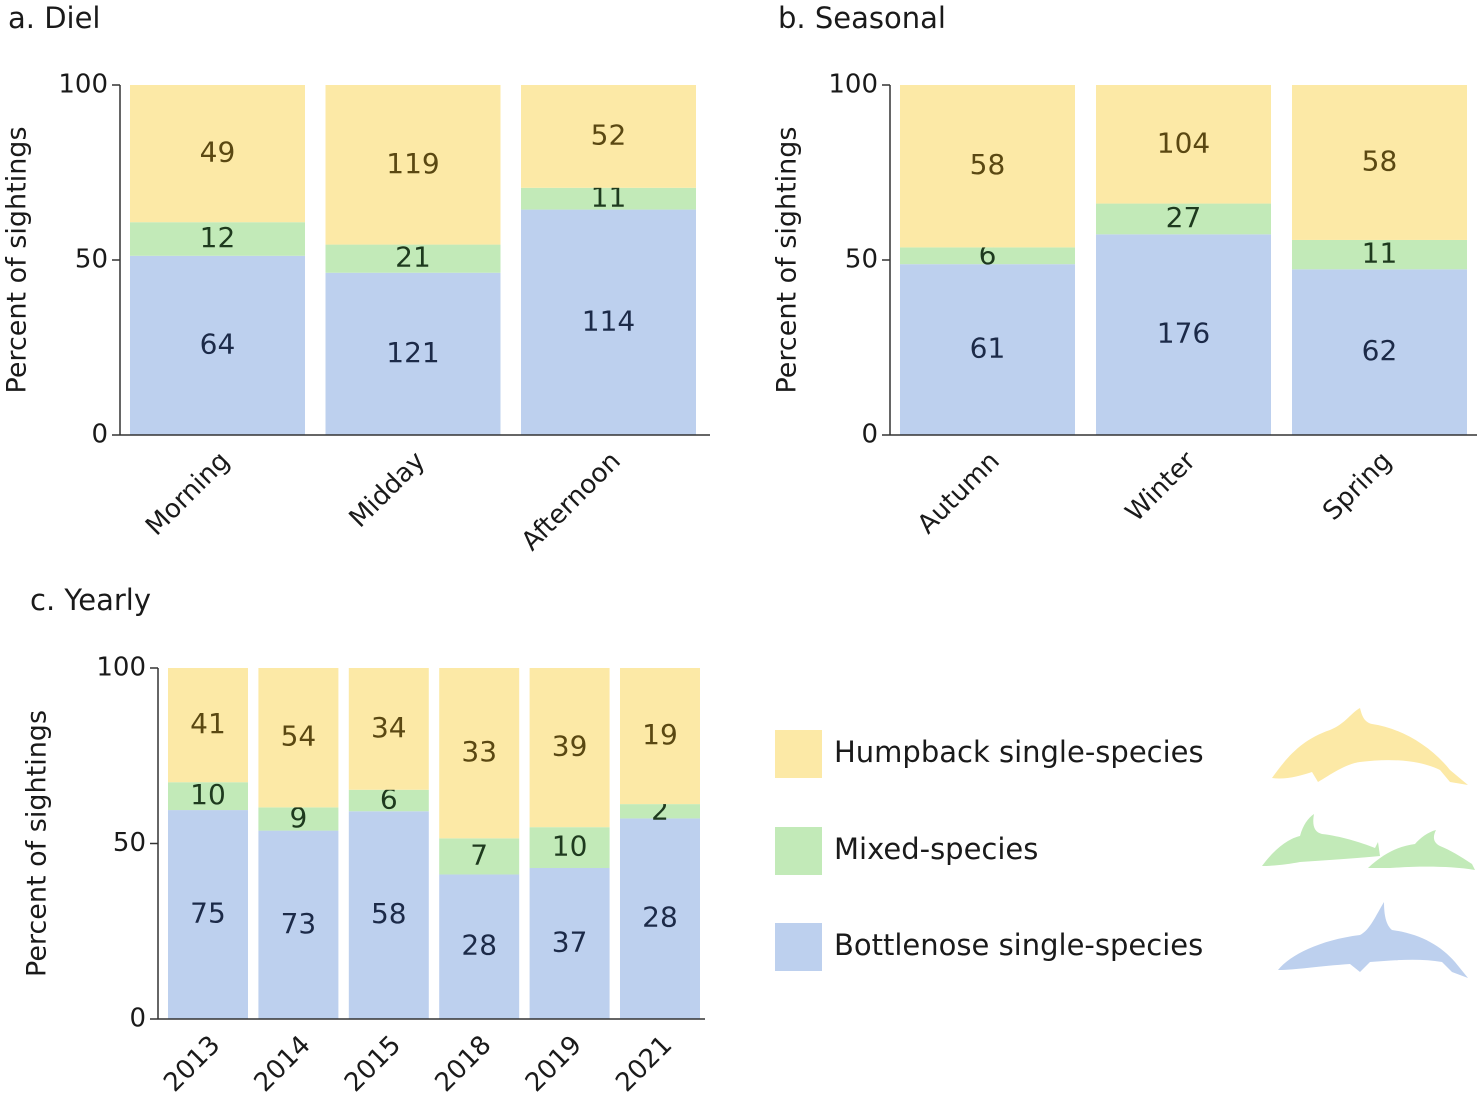 This screenshot has width=1480, height=1104. I want to click on bottlenose-icon, so click(1373, 940).